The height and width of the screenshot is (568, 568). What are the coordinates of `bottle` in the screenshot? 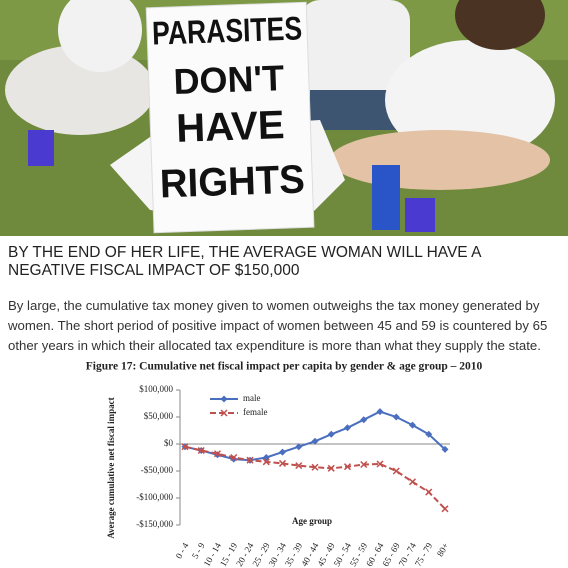 It's located at (386, 197).